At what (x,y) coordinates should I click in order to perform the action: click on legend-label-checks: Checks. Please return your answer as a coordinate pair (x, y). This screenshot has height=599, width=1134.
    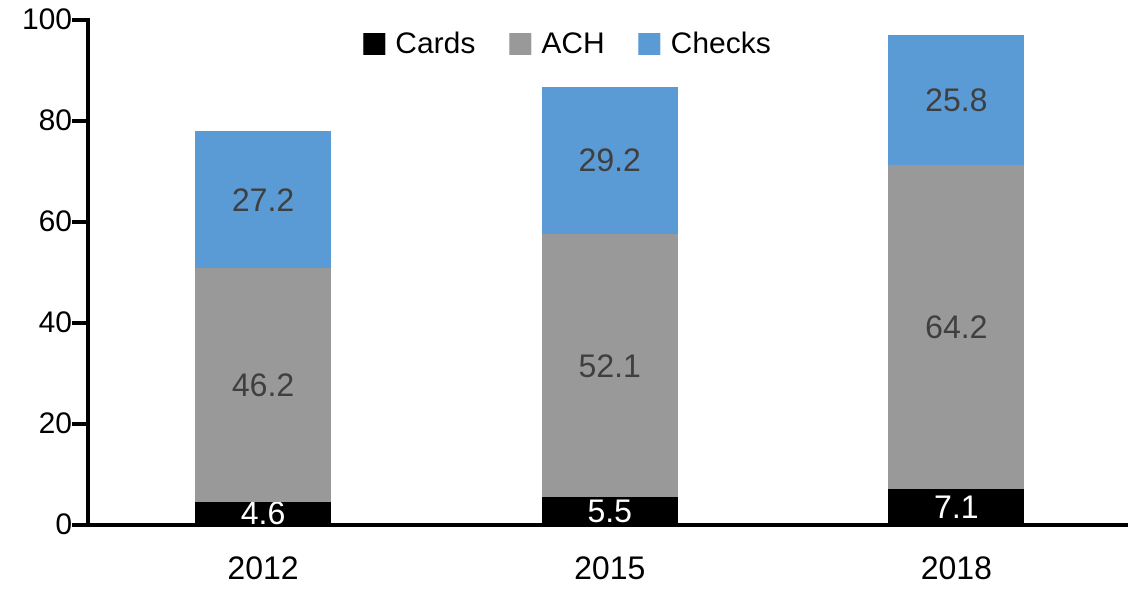
    Looking at the image, I should click on (720, 43).